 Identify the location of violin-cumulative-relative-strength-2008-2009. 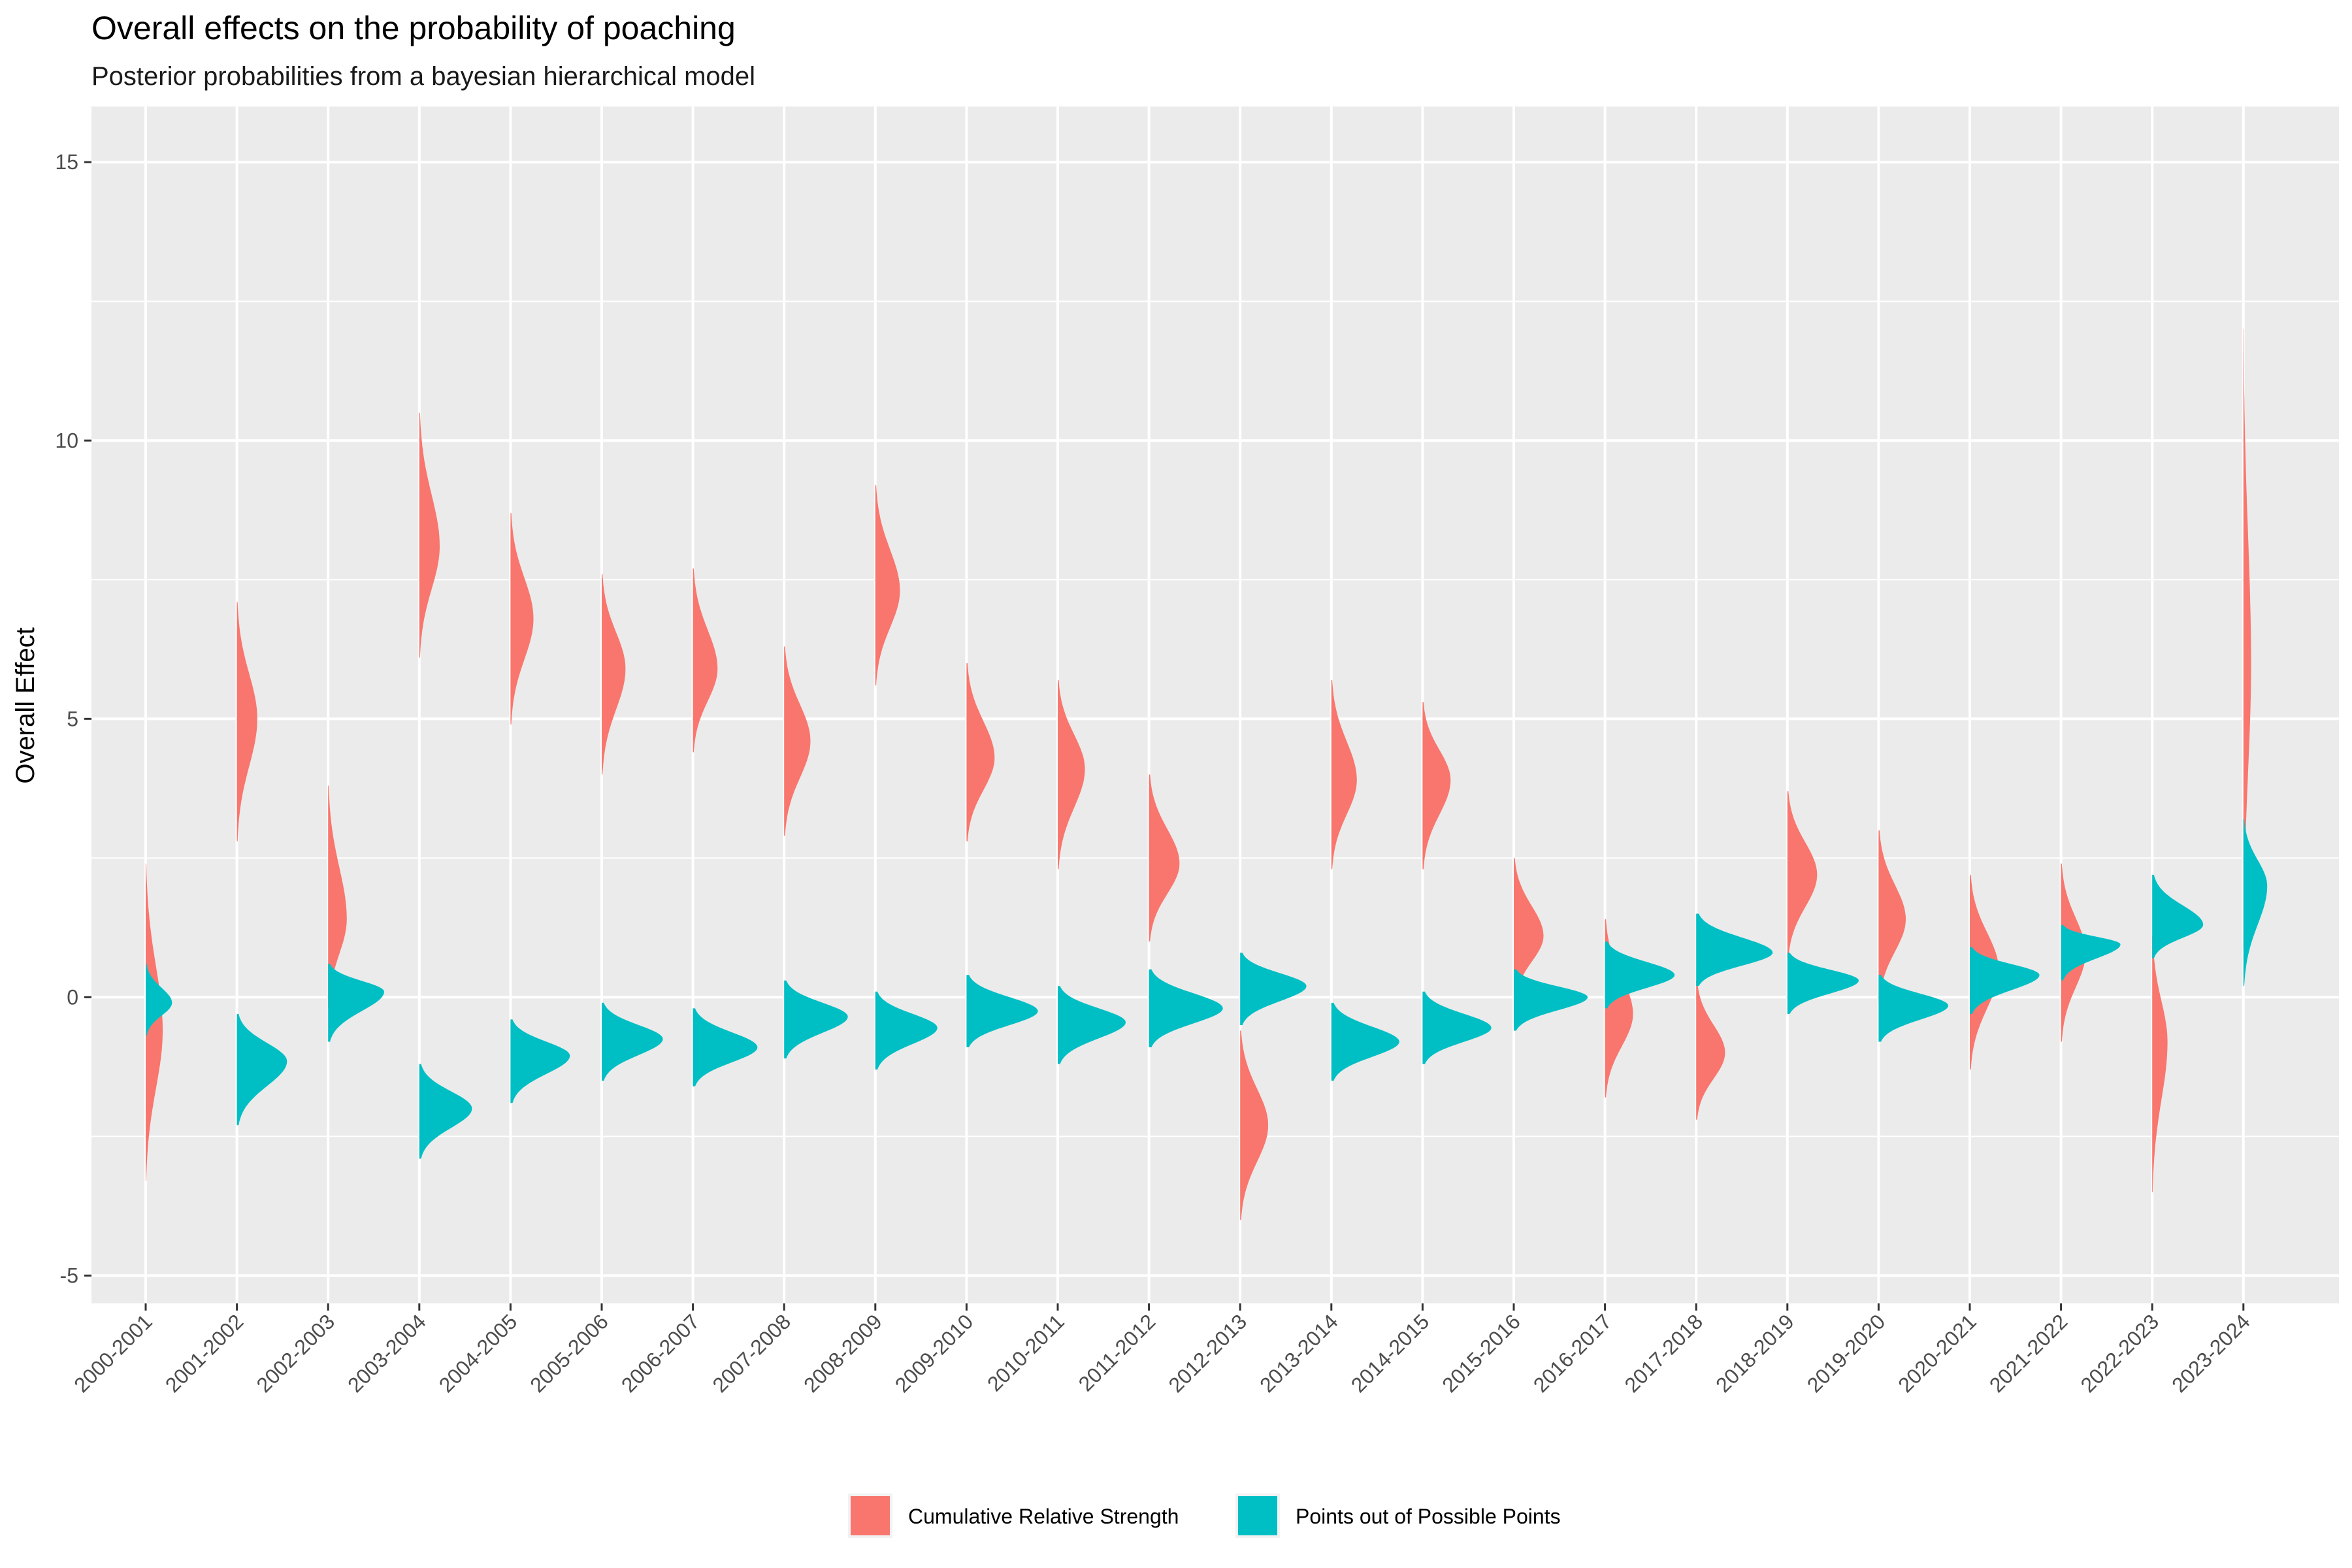
(887, 585).